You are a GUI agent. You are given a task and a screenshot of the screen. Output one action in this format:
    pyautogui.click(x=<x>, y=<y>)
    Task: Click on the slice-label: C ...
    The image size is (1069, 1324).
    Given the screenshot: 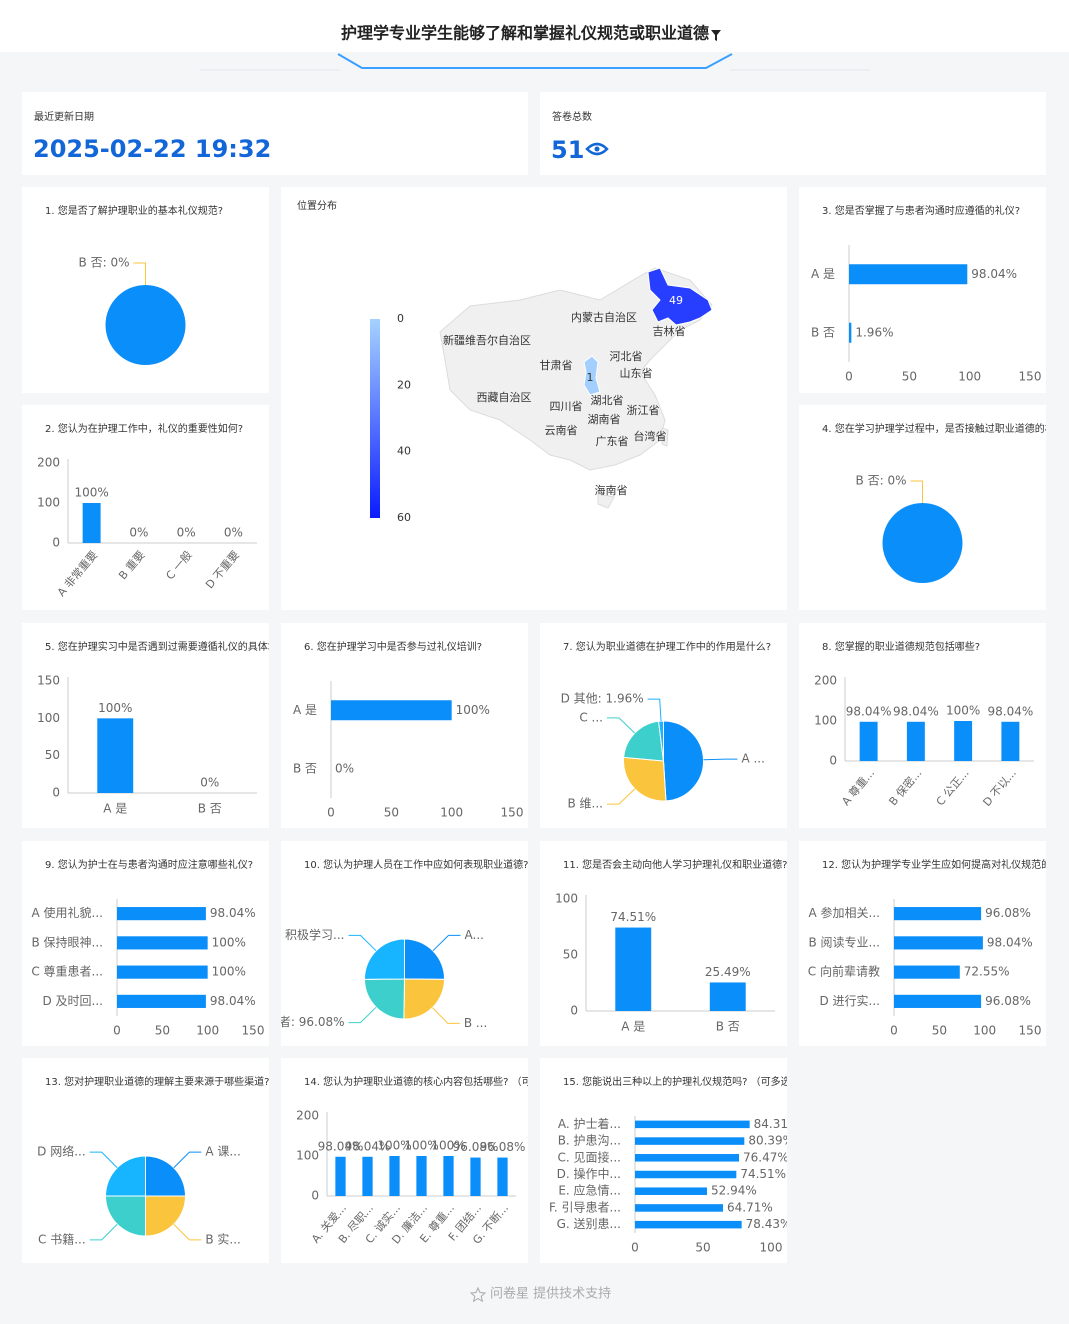 What is the action you would take?
    pyautogui.click(x=591, y=717)
    